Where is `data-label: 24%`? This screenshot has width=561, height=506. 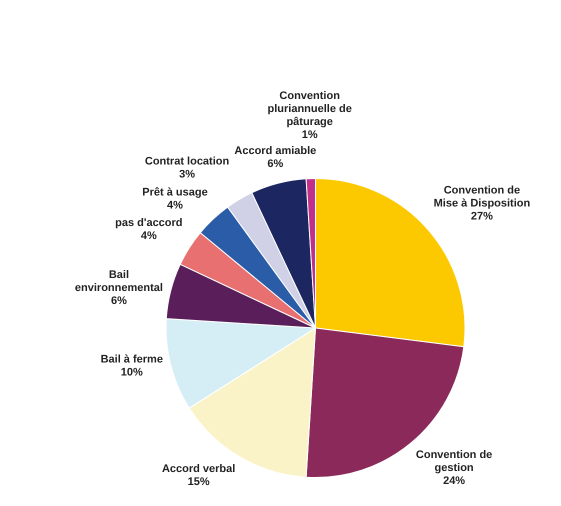 data-label: 24% is located at coordinates (454, 480).